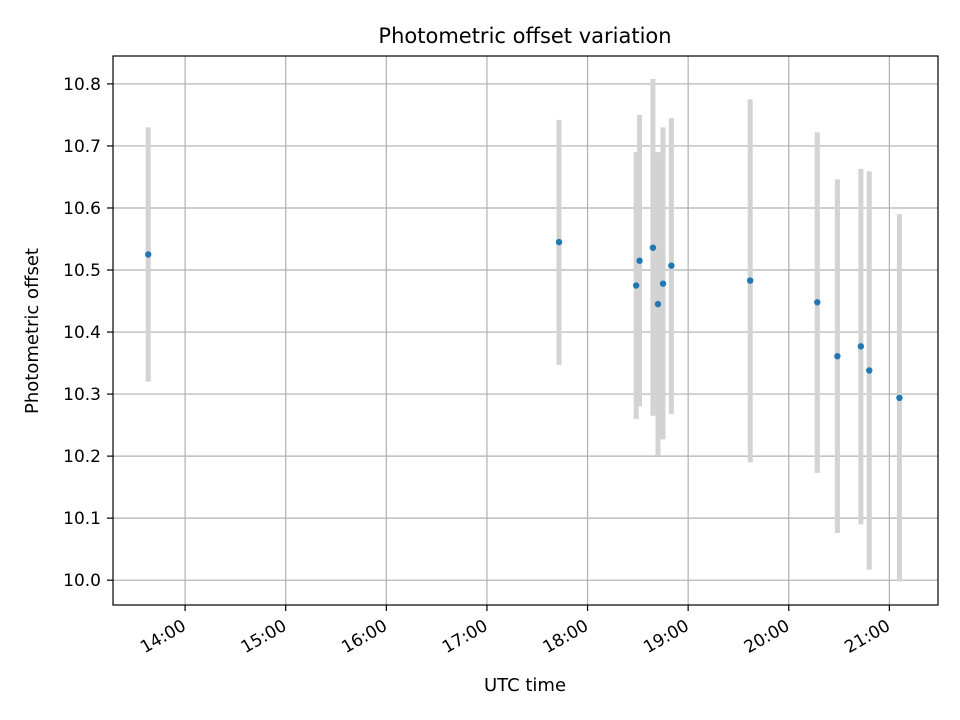 The height and width of the screenshot is (720, 960). I want to click on y-tick-label: 10.0, so click(82, 581).